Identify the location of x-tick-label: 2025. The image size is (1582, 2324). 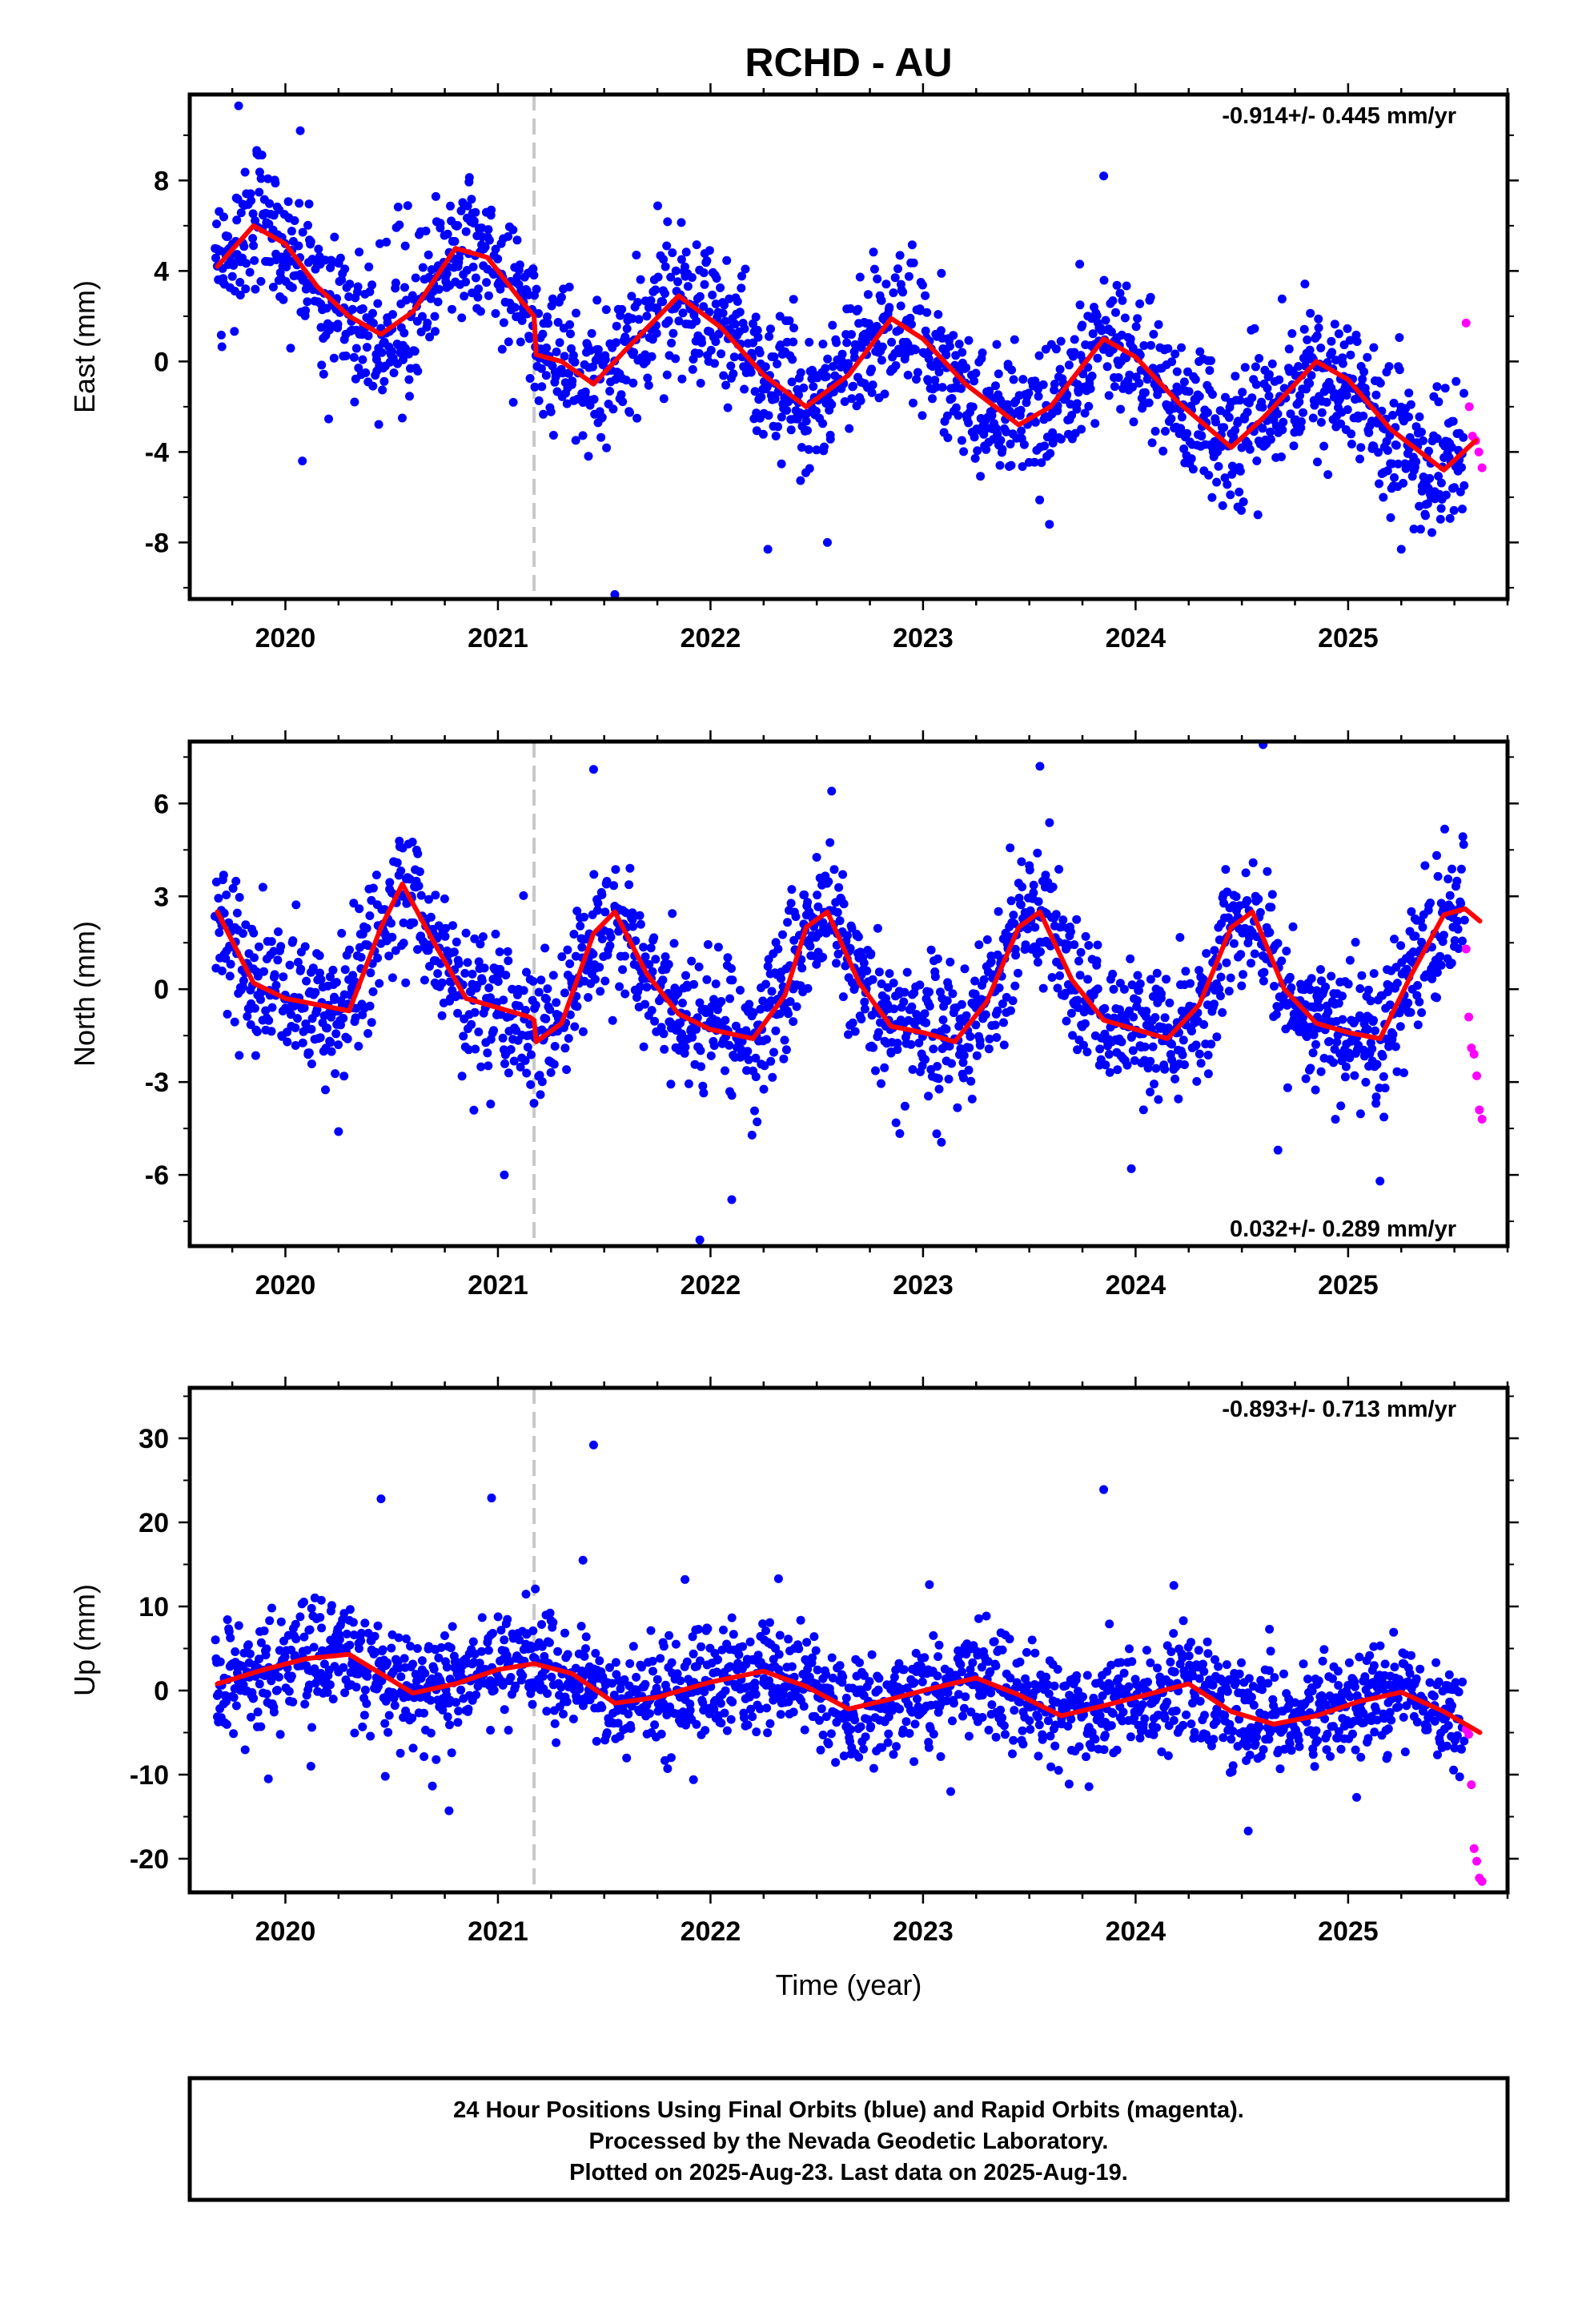
(1349, 1285).